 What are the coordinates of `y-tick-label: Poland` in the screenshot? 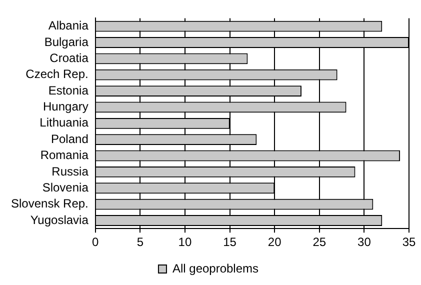 It's located at (69, 139).